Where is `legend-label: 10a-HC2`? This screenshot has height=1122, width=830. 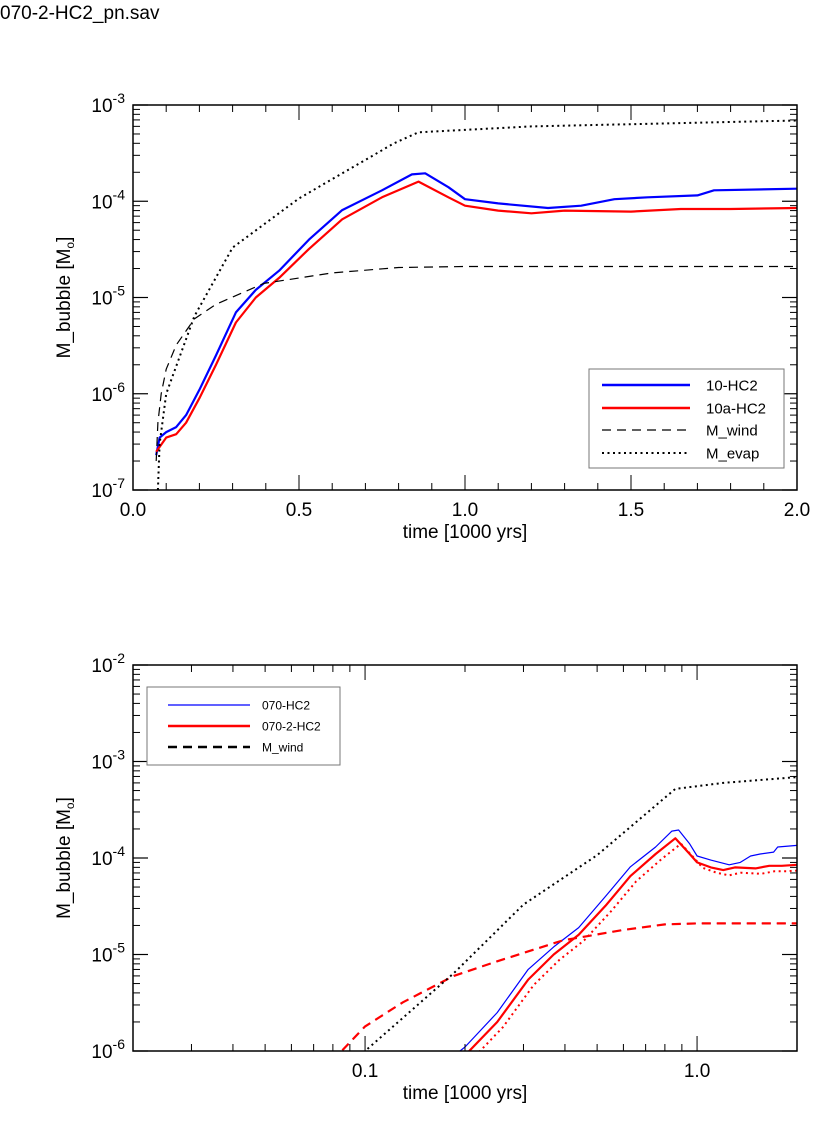
legend-label: 10a-HC2 is located at coordinates (736, 408).